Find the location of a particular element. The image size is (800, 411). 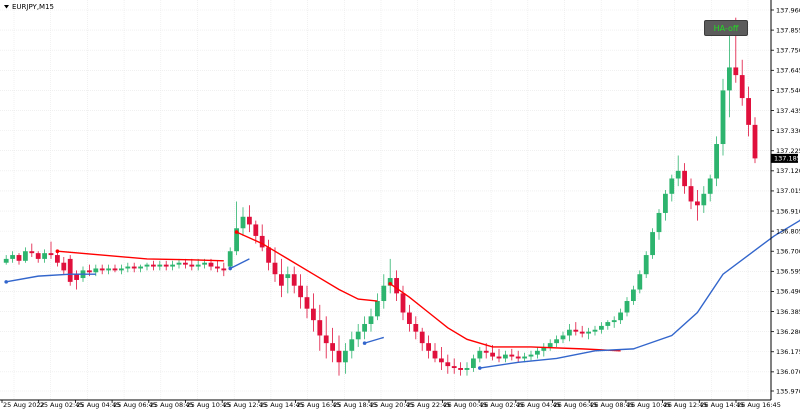

price-tick-label: 137.225 is located at coordinates (788, 151).